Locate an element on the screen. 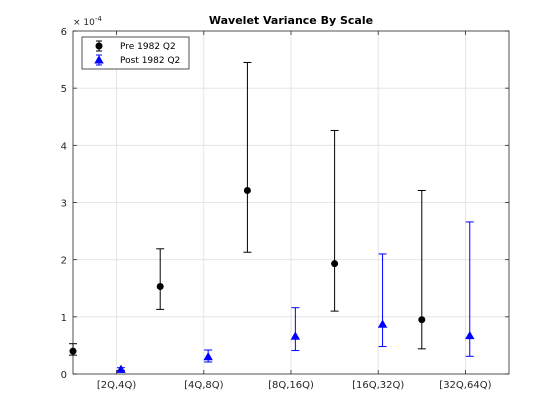 This screenshot has width=560, height=420. legend: Pre 1982 Q2 Post 1982 Q2 is located at coordinates (135, 53).